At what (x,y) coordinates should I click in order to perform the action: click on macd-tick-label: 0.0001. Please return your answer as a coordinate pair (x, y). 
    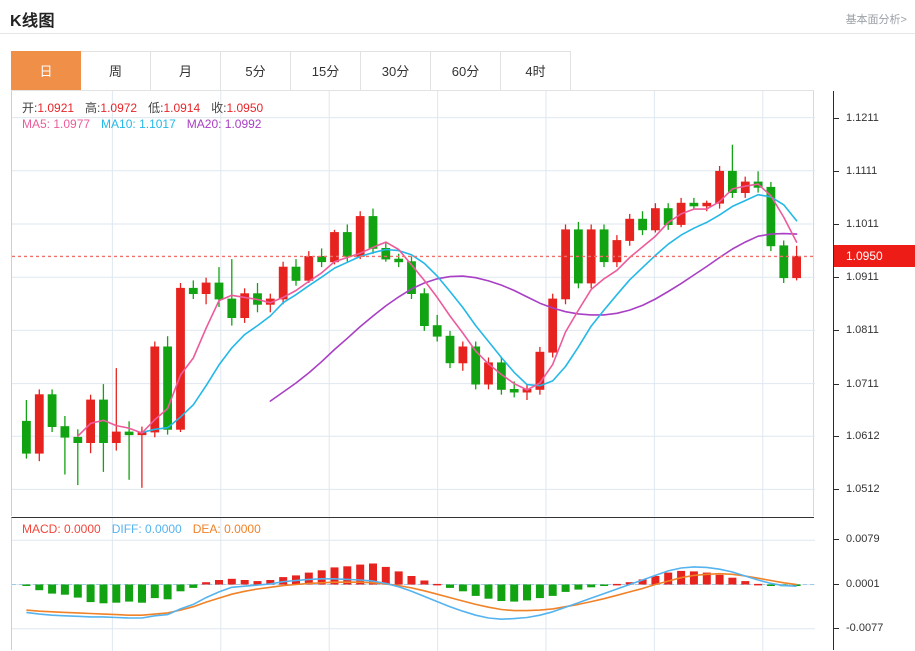
    Looking at the image, I should click on (863, 583).